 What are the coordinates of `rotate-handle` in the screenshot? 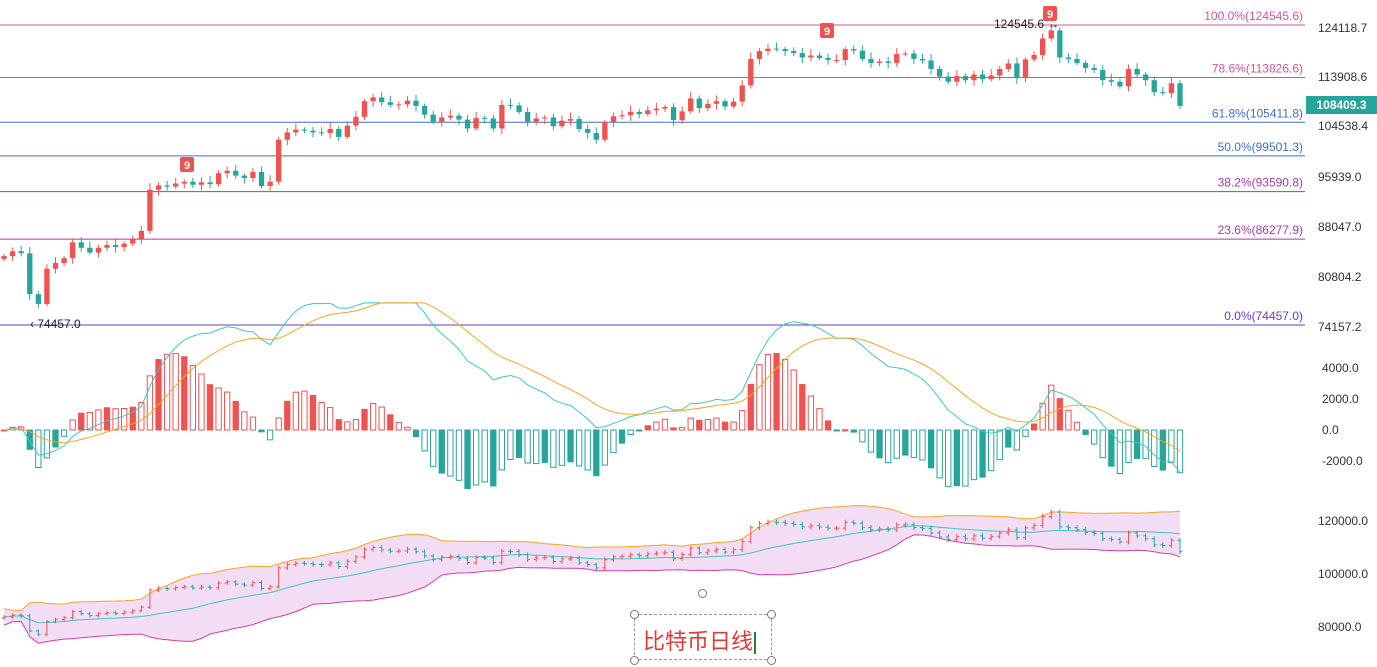 It's located at (702, 593).